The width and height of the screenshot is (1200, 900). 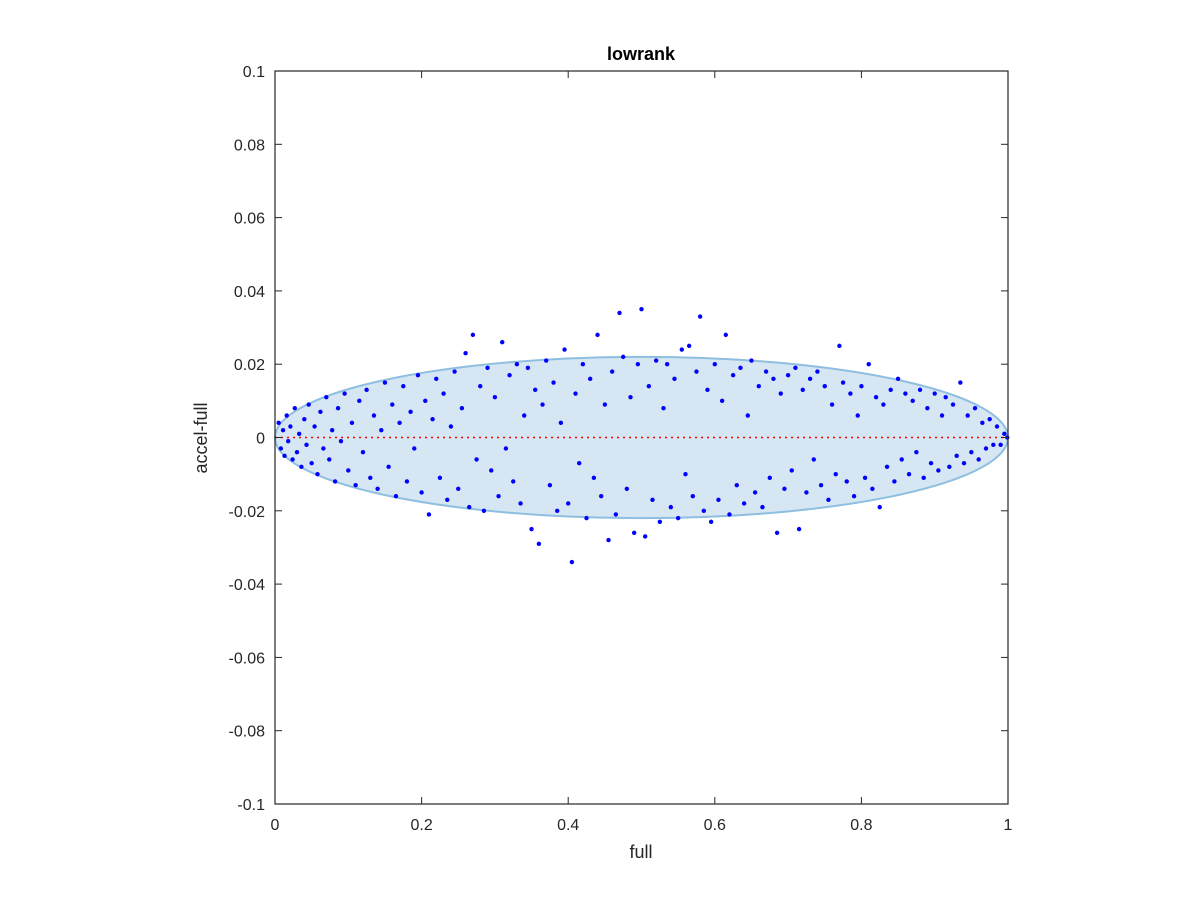 What do you see at coordinates (251, 805) in the screenshot?
I see `y-tick-label: -0.1` at bounding box center [251, 805].